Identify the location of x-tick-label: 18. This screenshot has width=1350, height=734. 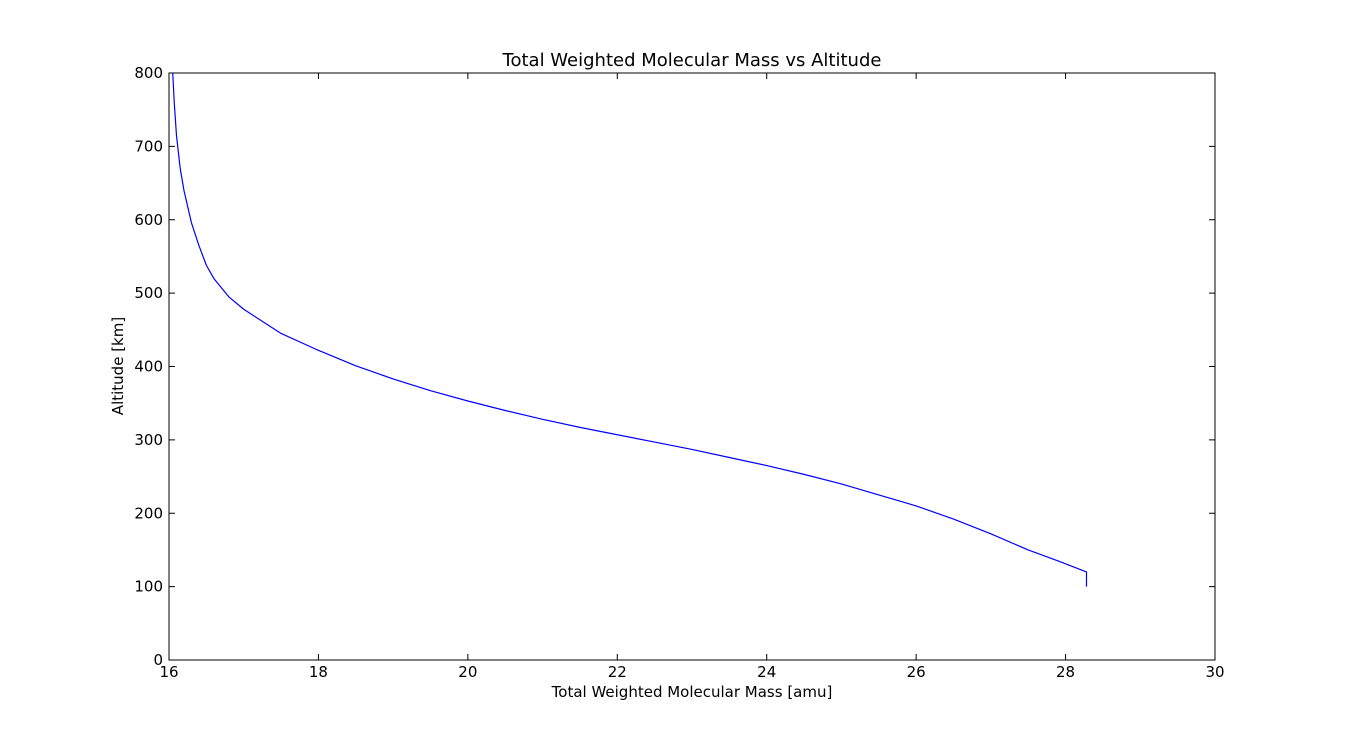
(318, 672).